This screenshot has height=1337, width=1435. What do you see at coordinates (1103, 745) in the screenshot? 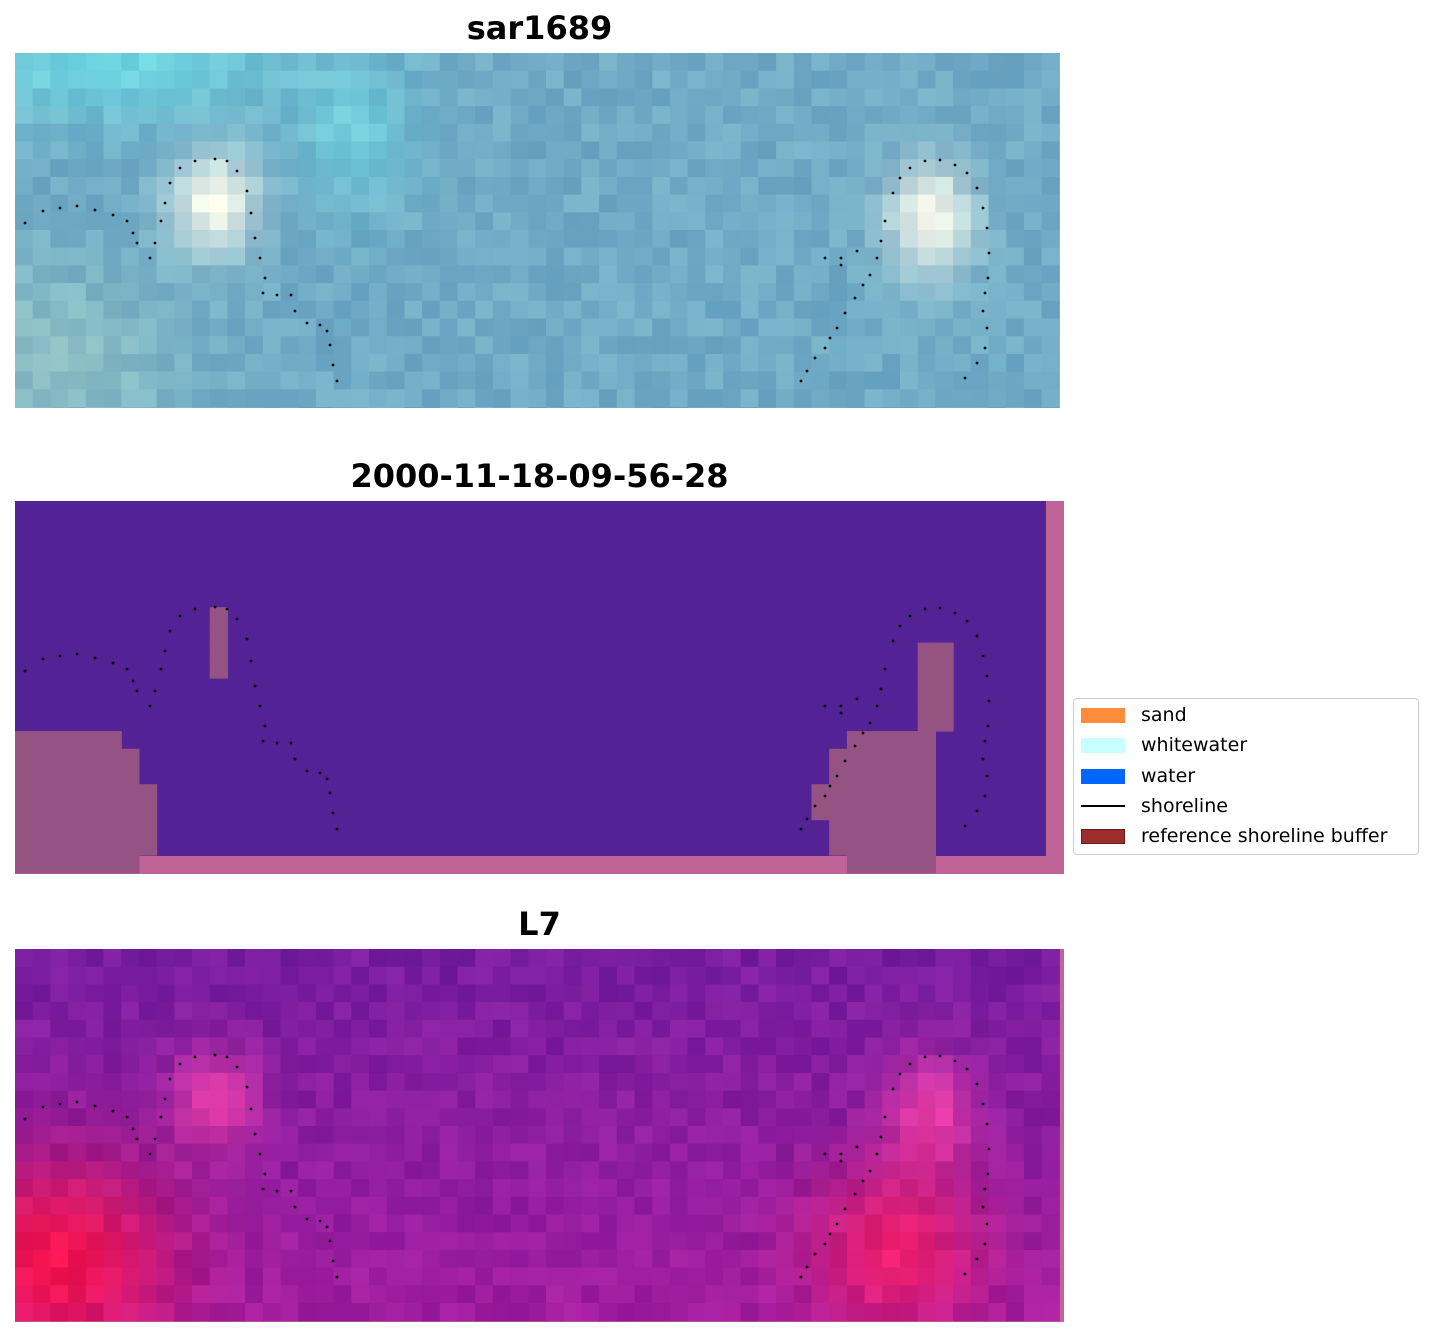
I see `legend-swatch-whitewater` at bounding box center [1103, 745].